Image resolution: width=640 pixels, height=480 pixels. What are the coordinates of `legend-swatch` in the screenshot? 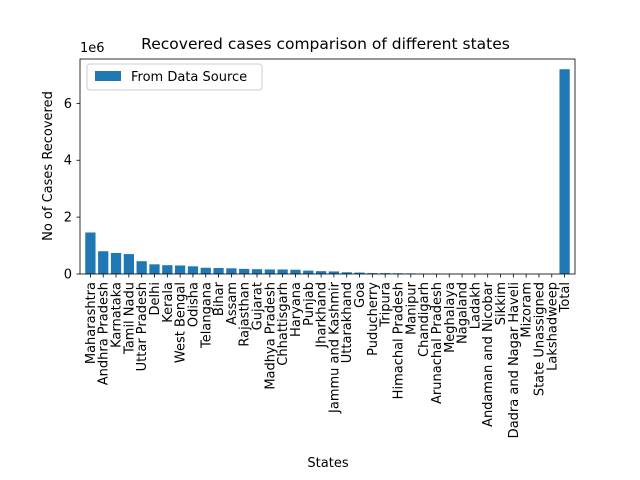 It's located at (108, 76).